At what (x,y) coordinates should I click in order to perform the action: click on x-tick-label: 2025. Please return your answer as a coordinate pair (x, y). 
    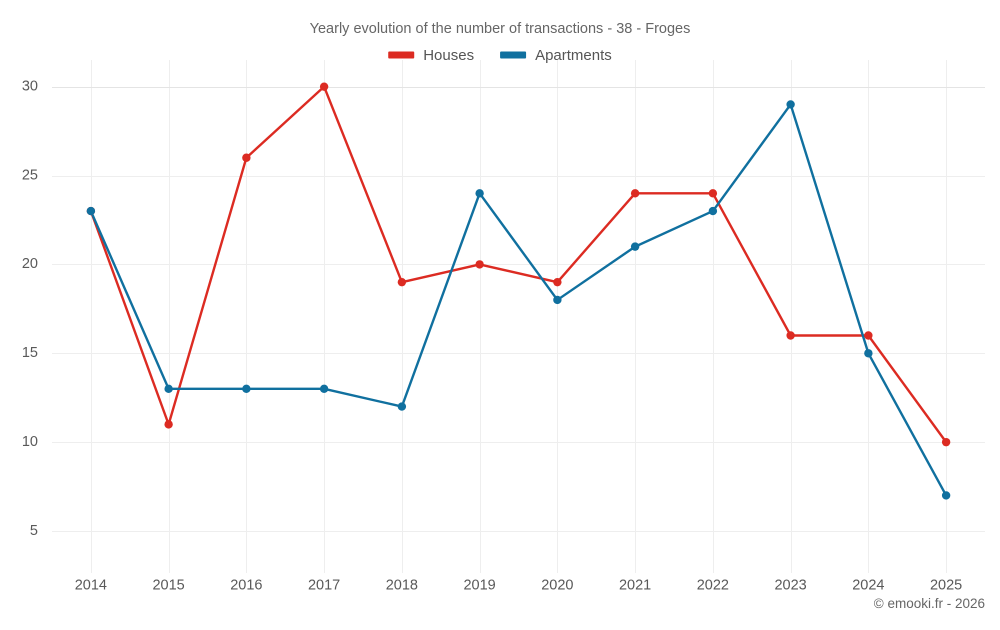
    Looking at the image, I should click on (946, 586).